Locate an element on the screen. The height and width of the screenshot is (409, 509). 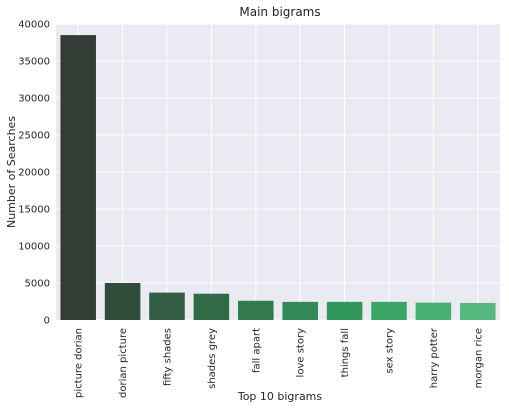
x-tick-label: fall apart is located at coordinates (256, 350).